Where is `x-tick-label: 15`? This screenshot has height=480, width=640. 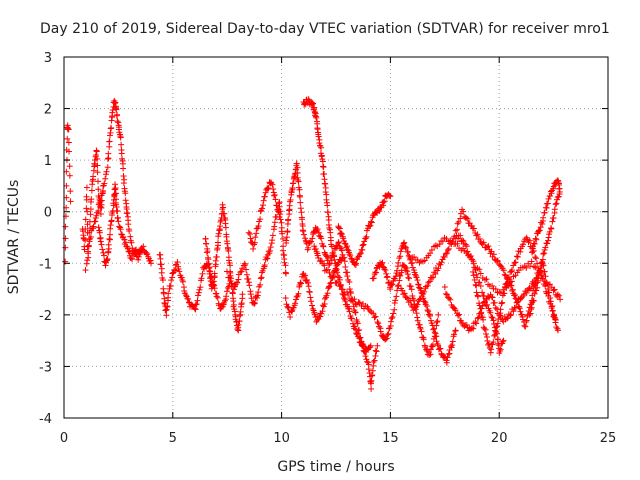
x-tick-label: 15 is located at coordinates (390, 438).